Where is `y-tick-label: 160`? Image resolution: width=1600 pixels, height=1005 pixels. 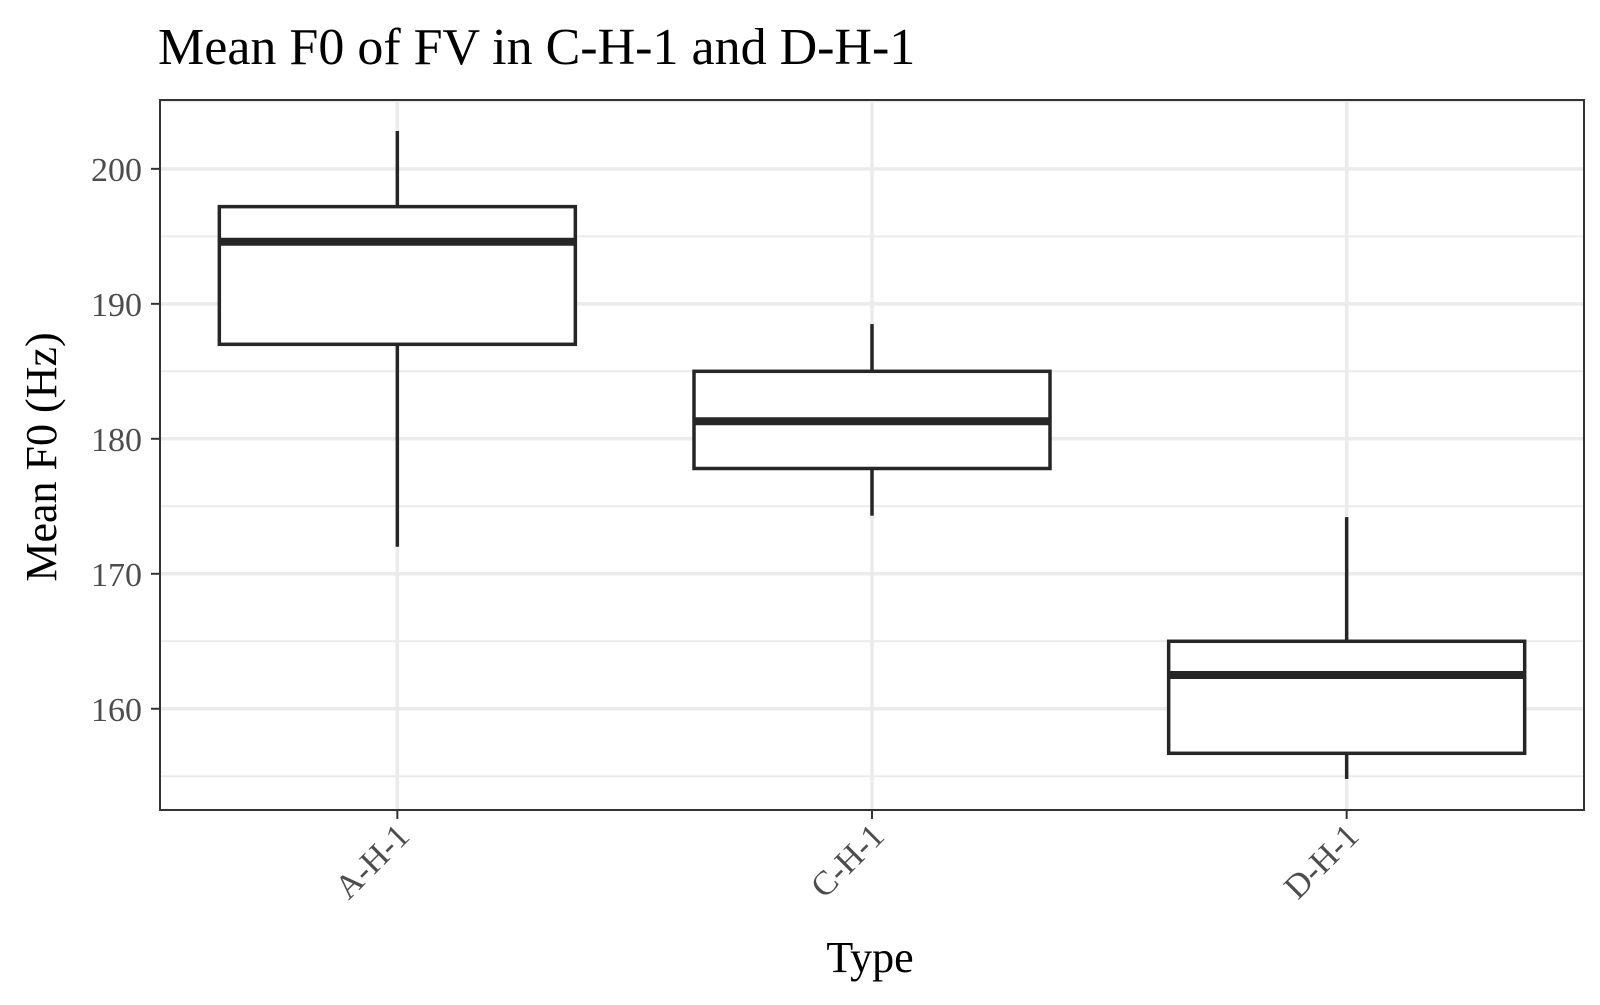 y-tick-label: 160 is located at coordinates (116, 710).